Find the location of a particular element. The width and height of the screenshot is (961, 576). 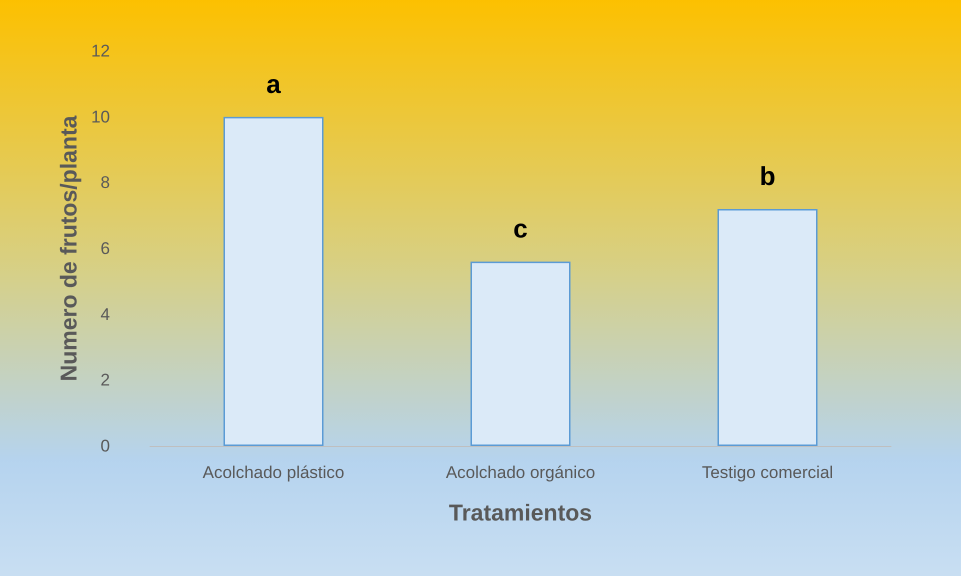

y-tick-label: 2 is located at coordinates (105, 380).